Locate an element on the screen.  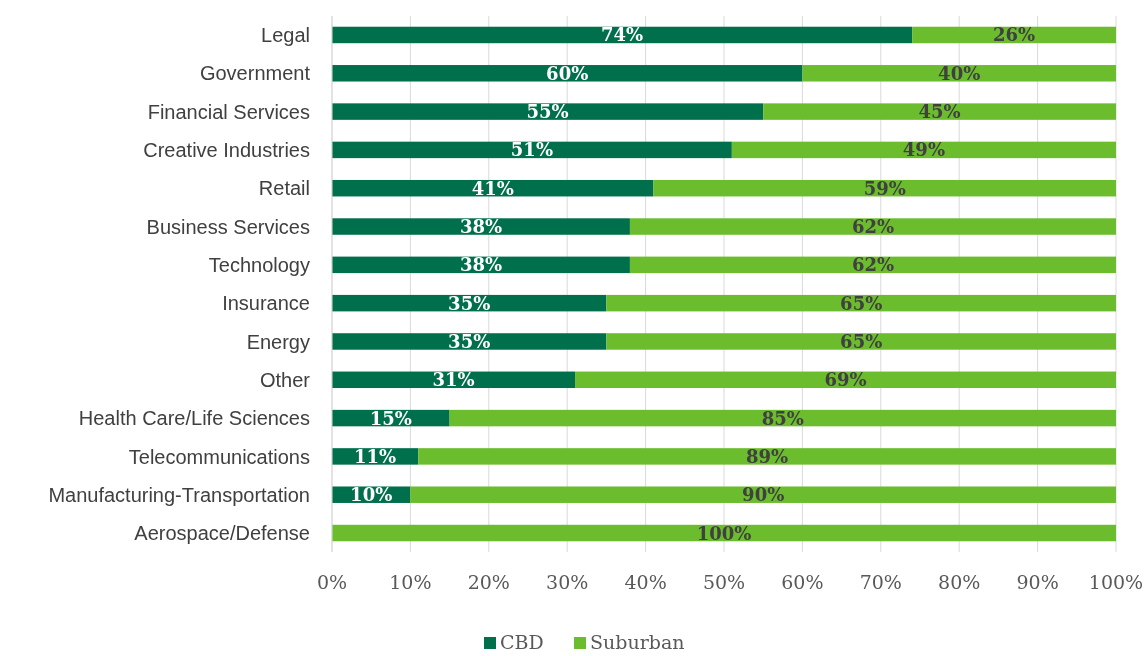
data-label: 60% is located at coordinates (567, 73).